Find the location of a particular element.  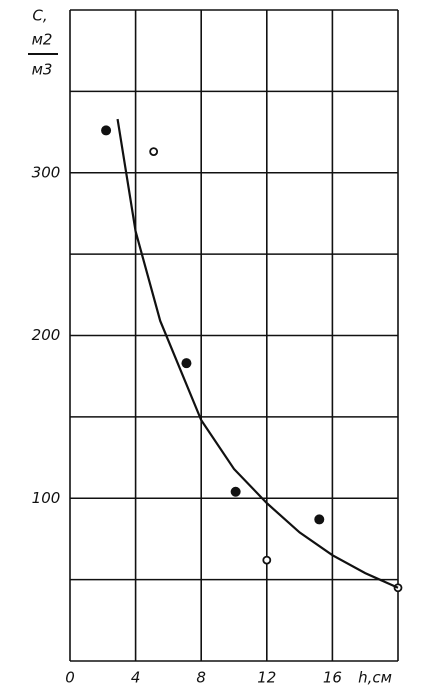

x-tick-label: 0 is located at coordinates (70, 678).